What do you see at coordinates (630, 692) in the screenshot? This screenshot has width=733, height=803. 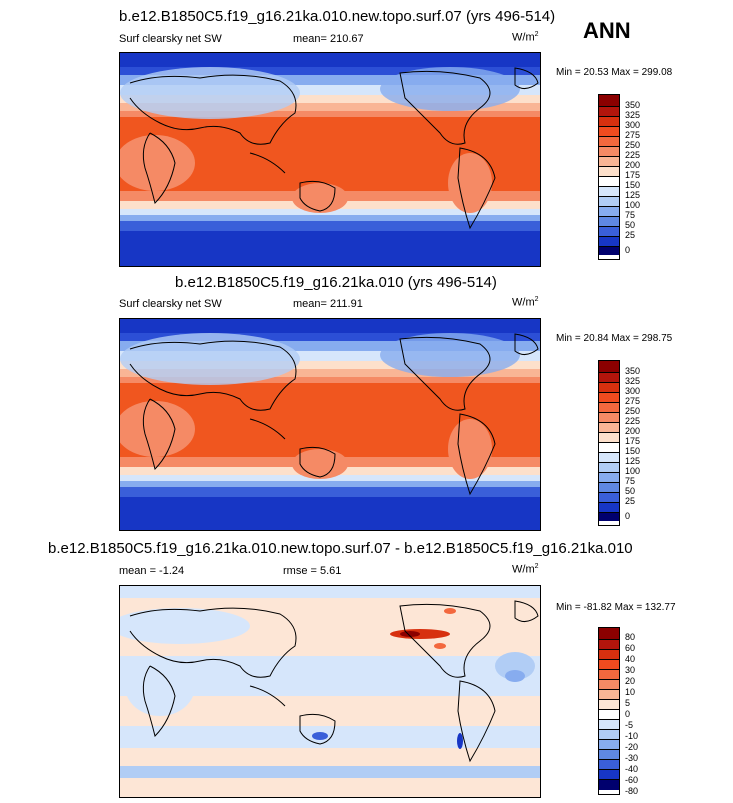 I see `colorbar-tick: 10` at bounding box center [630, 692].